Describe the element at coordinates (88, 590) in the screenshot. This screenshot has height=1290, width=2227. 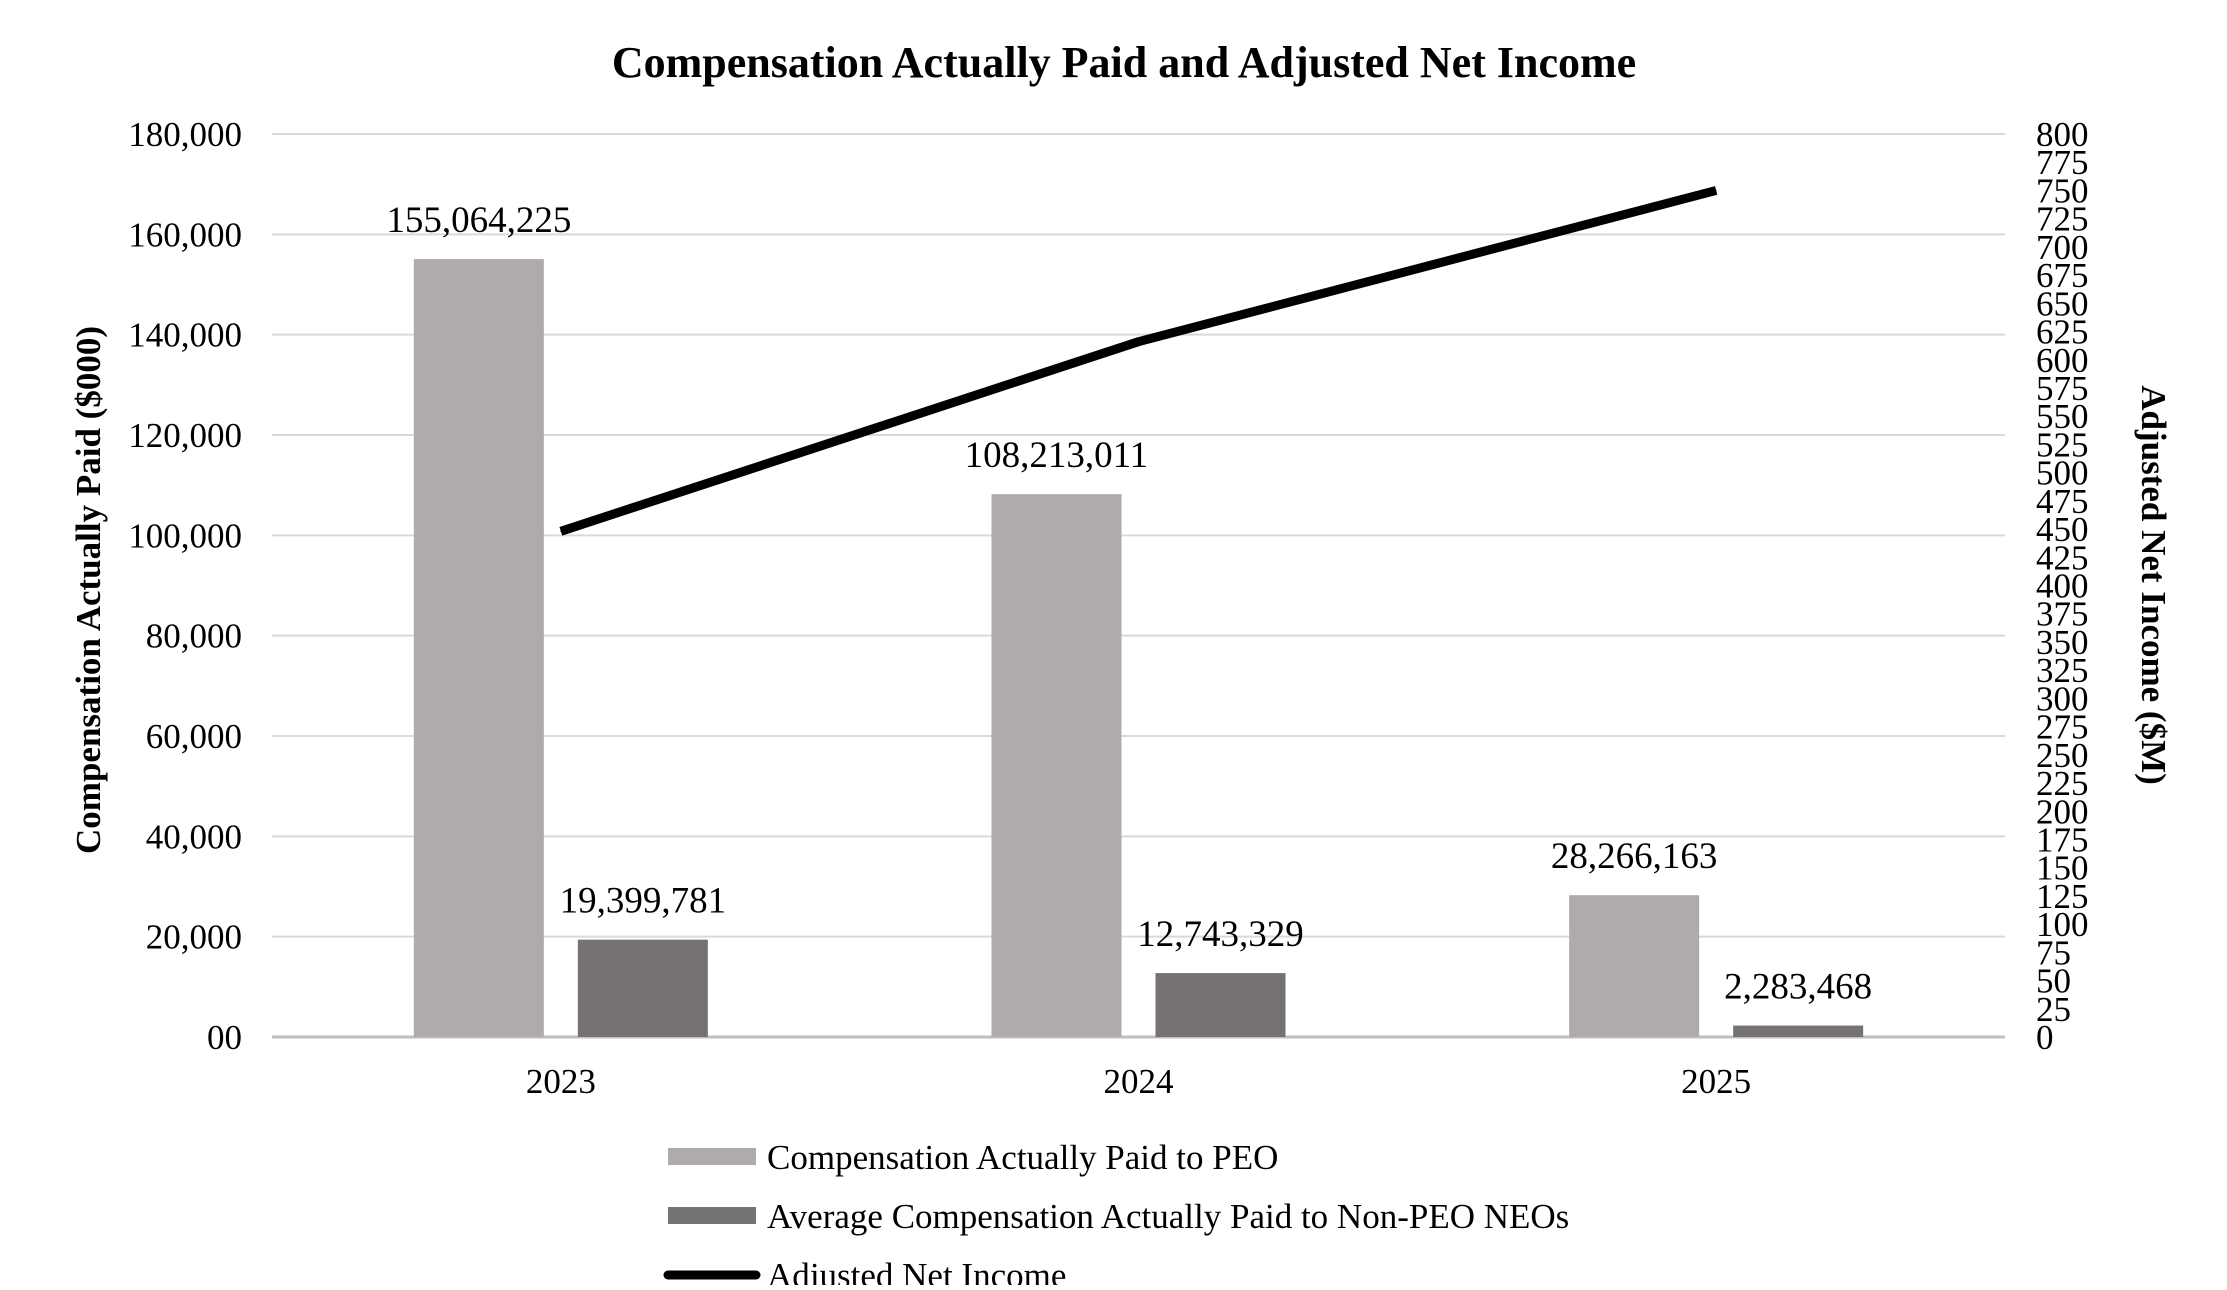
I see `left-axis-title: Compensation Actually Paid ($000)` at that location.